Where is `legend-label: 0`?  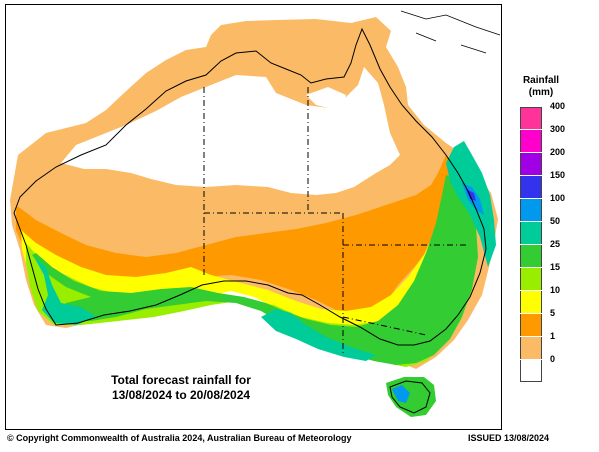 legend-label: 0 is located at coordinates (553, 359).